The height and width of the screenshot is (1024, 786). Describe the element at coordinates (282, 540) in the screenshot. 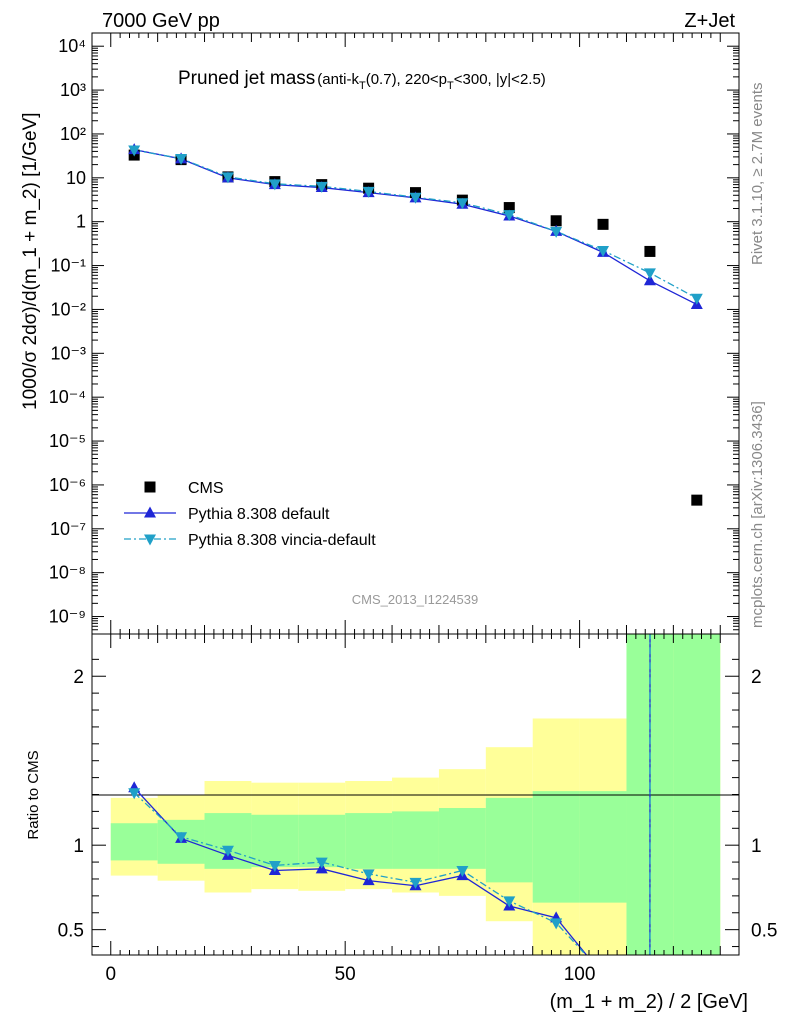

I see `legend-label: Pythia 8.308 vincia-default` at that location.